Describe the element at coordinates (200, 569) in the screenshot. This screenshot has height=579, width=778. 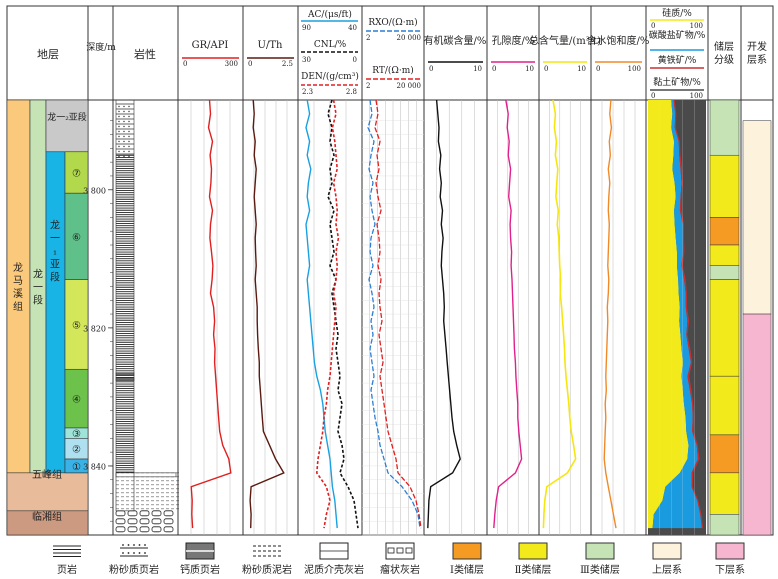
I see `legend-label-calcareous_shale: 钙质页岩` at that location.